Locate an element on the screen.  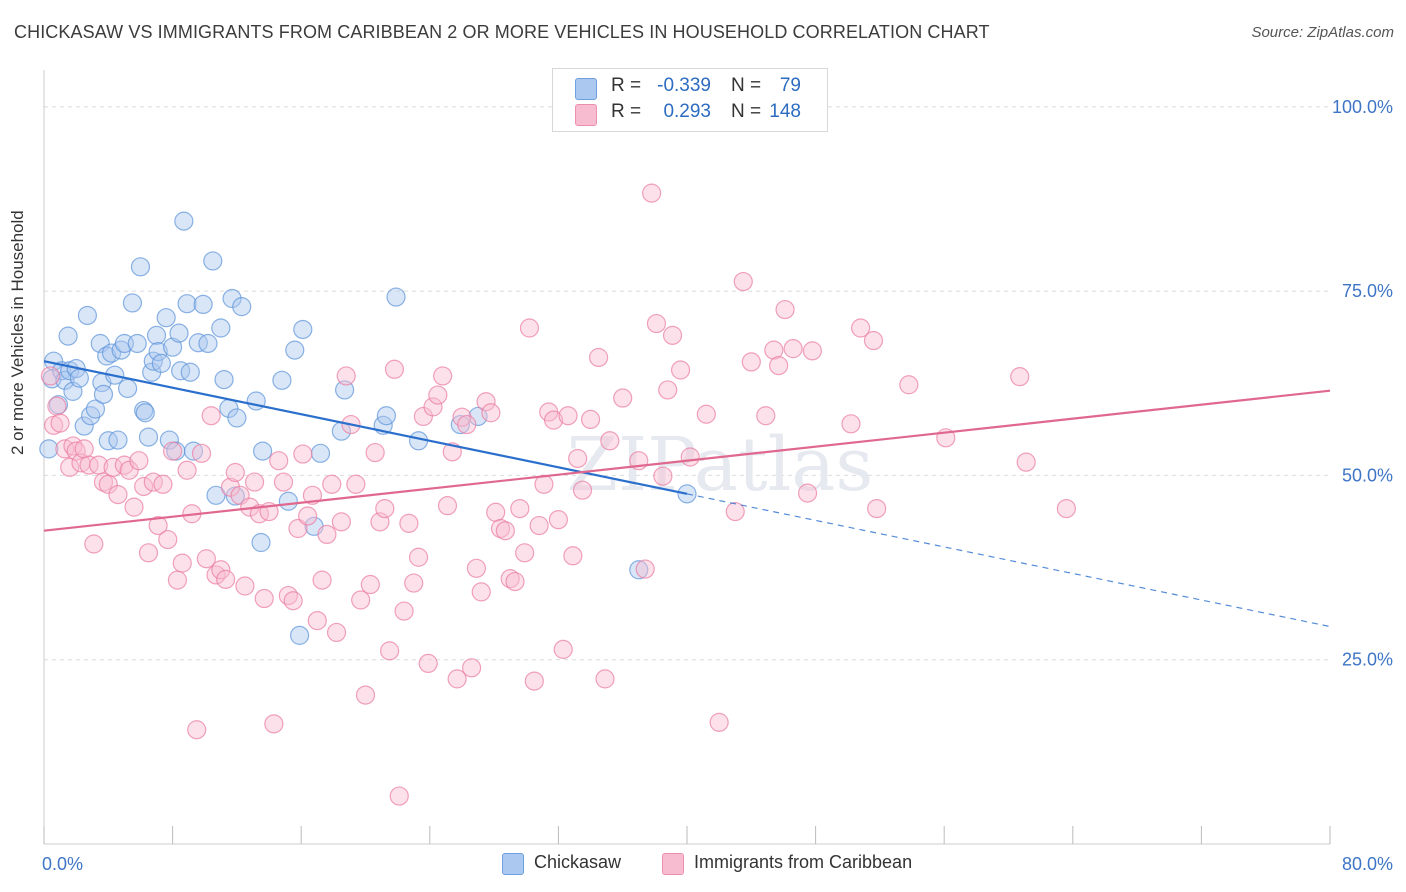
x-tick-label: 0.0% is located at coordinates (62, 864).